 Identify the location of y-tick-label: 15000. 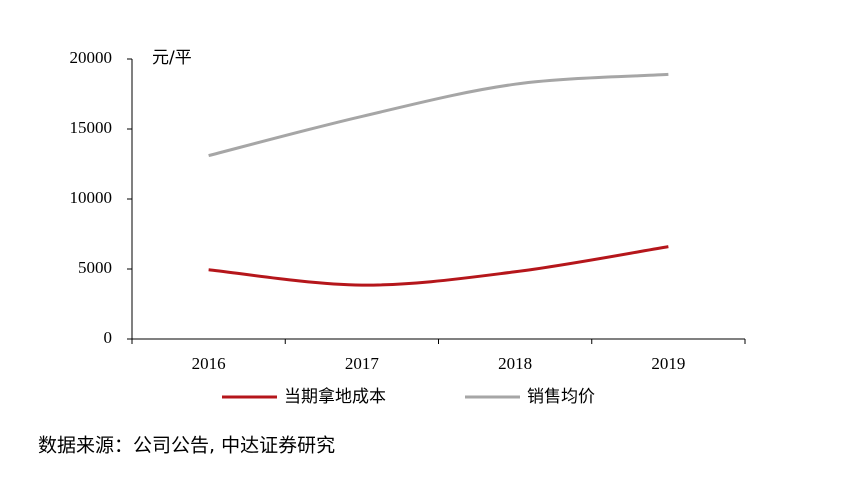
(91, 127).